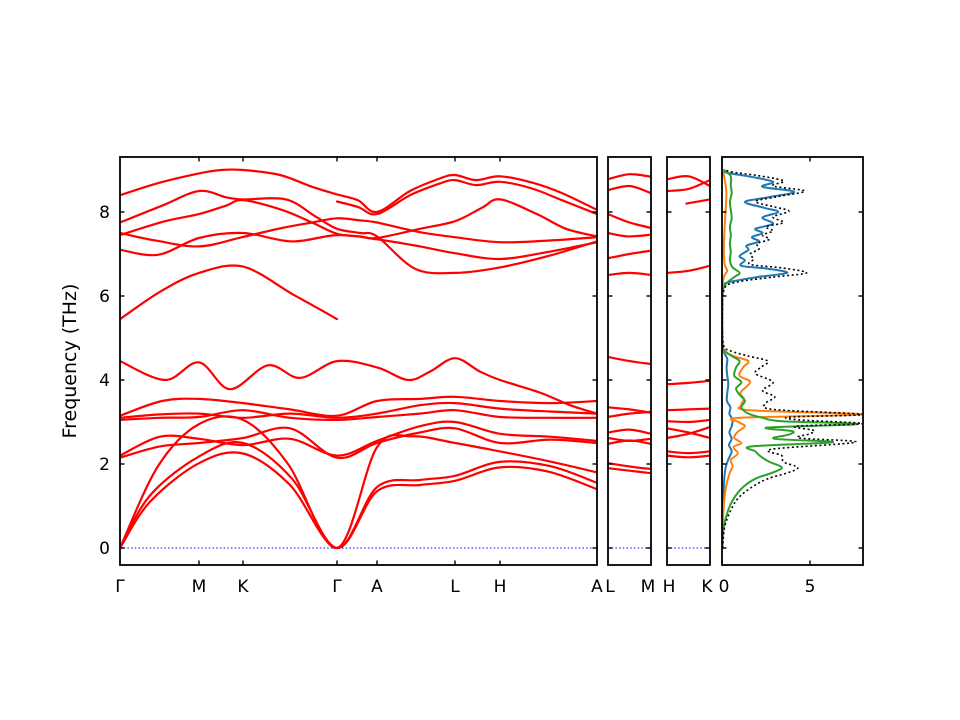  What do you see at coordinates (610, 587) in the screenshot?
I see `xtick-label-bands-seg-LM-0: L` at bounding box center [610, 587].